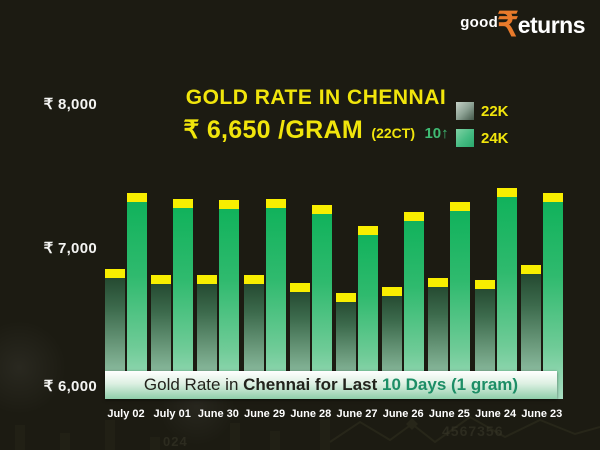  What do you see at coordinates (473, 431) in the screenshot?
I see `background-watermark: 4567356` at bounding box center [473, 431].